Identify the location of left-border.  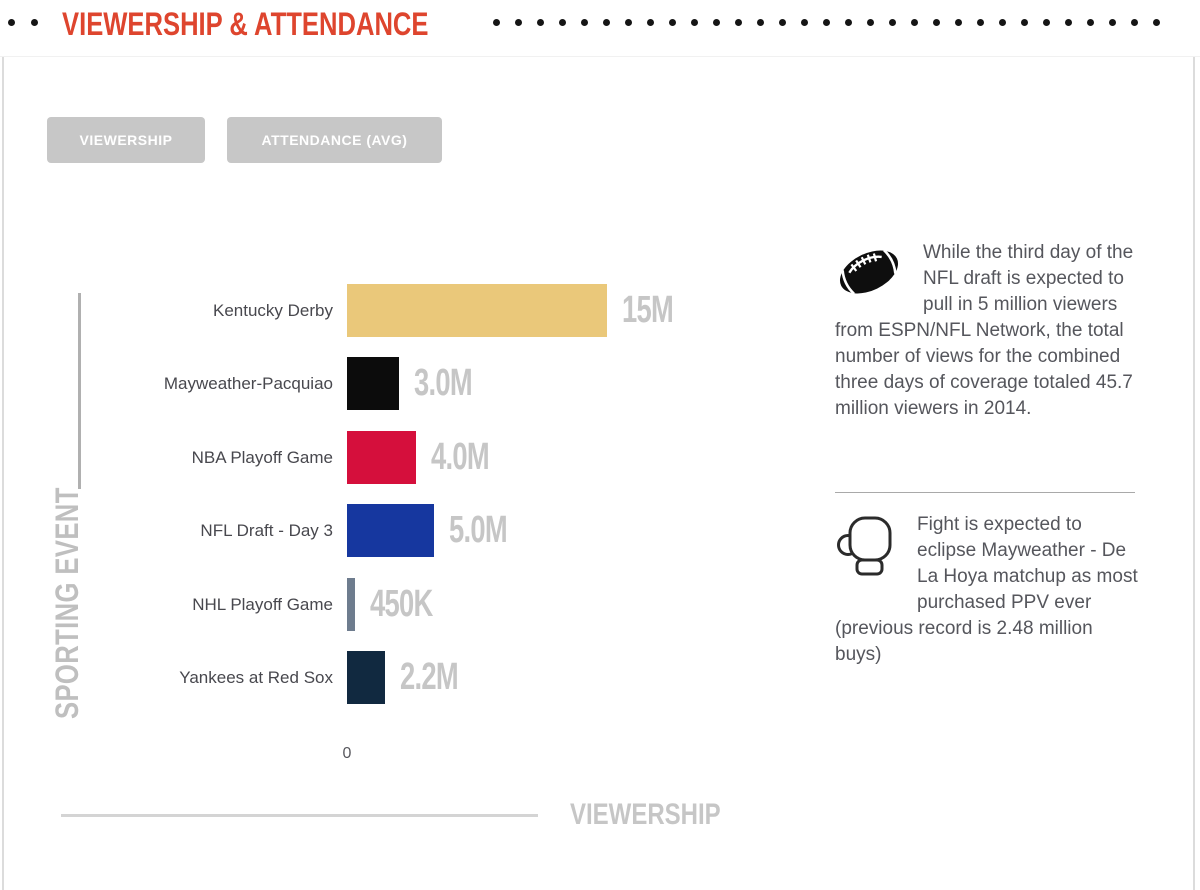
(3, 473).